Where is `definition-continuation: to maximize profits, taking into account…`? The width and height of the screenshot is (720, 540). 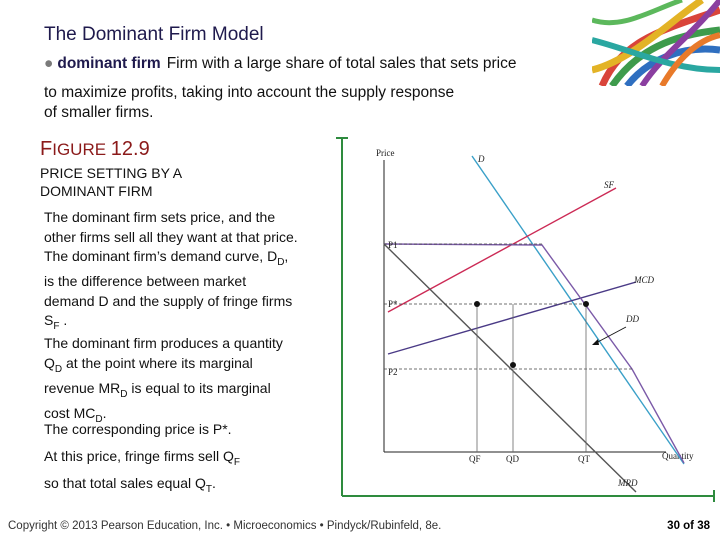
definition-continuation: to maximize profits, taking into account… is located at coordinates (304, 103).